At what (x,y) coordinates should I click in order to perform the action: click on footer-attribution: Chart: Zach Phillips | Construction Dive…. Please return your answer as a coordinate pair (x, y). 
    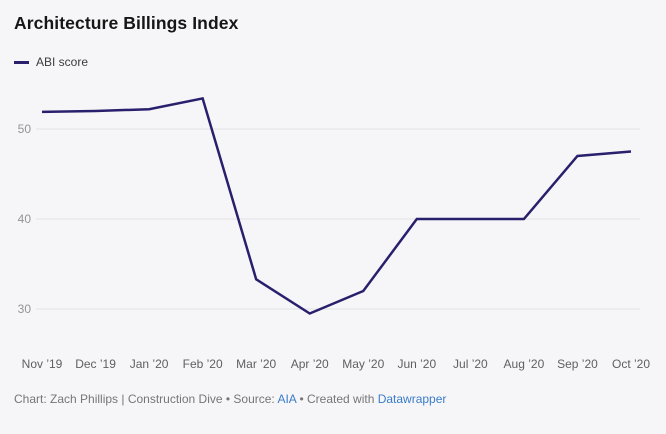
    Looking at the image, I should click on (230, 399).